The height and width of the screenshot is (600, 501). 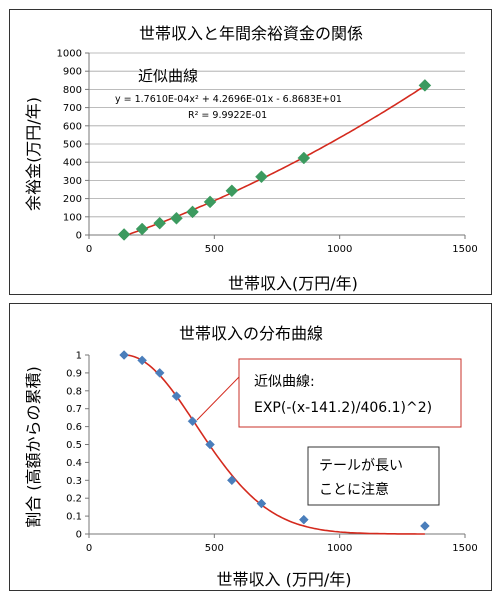 I want to click on x-axis-label: 世帯収入(万円/年), so click(x=293, y=283).